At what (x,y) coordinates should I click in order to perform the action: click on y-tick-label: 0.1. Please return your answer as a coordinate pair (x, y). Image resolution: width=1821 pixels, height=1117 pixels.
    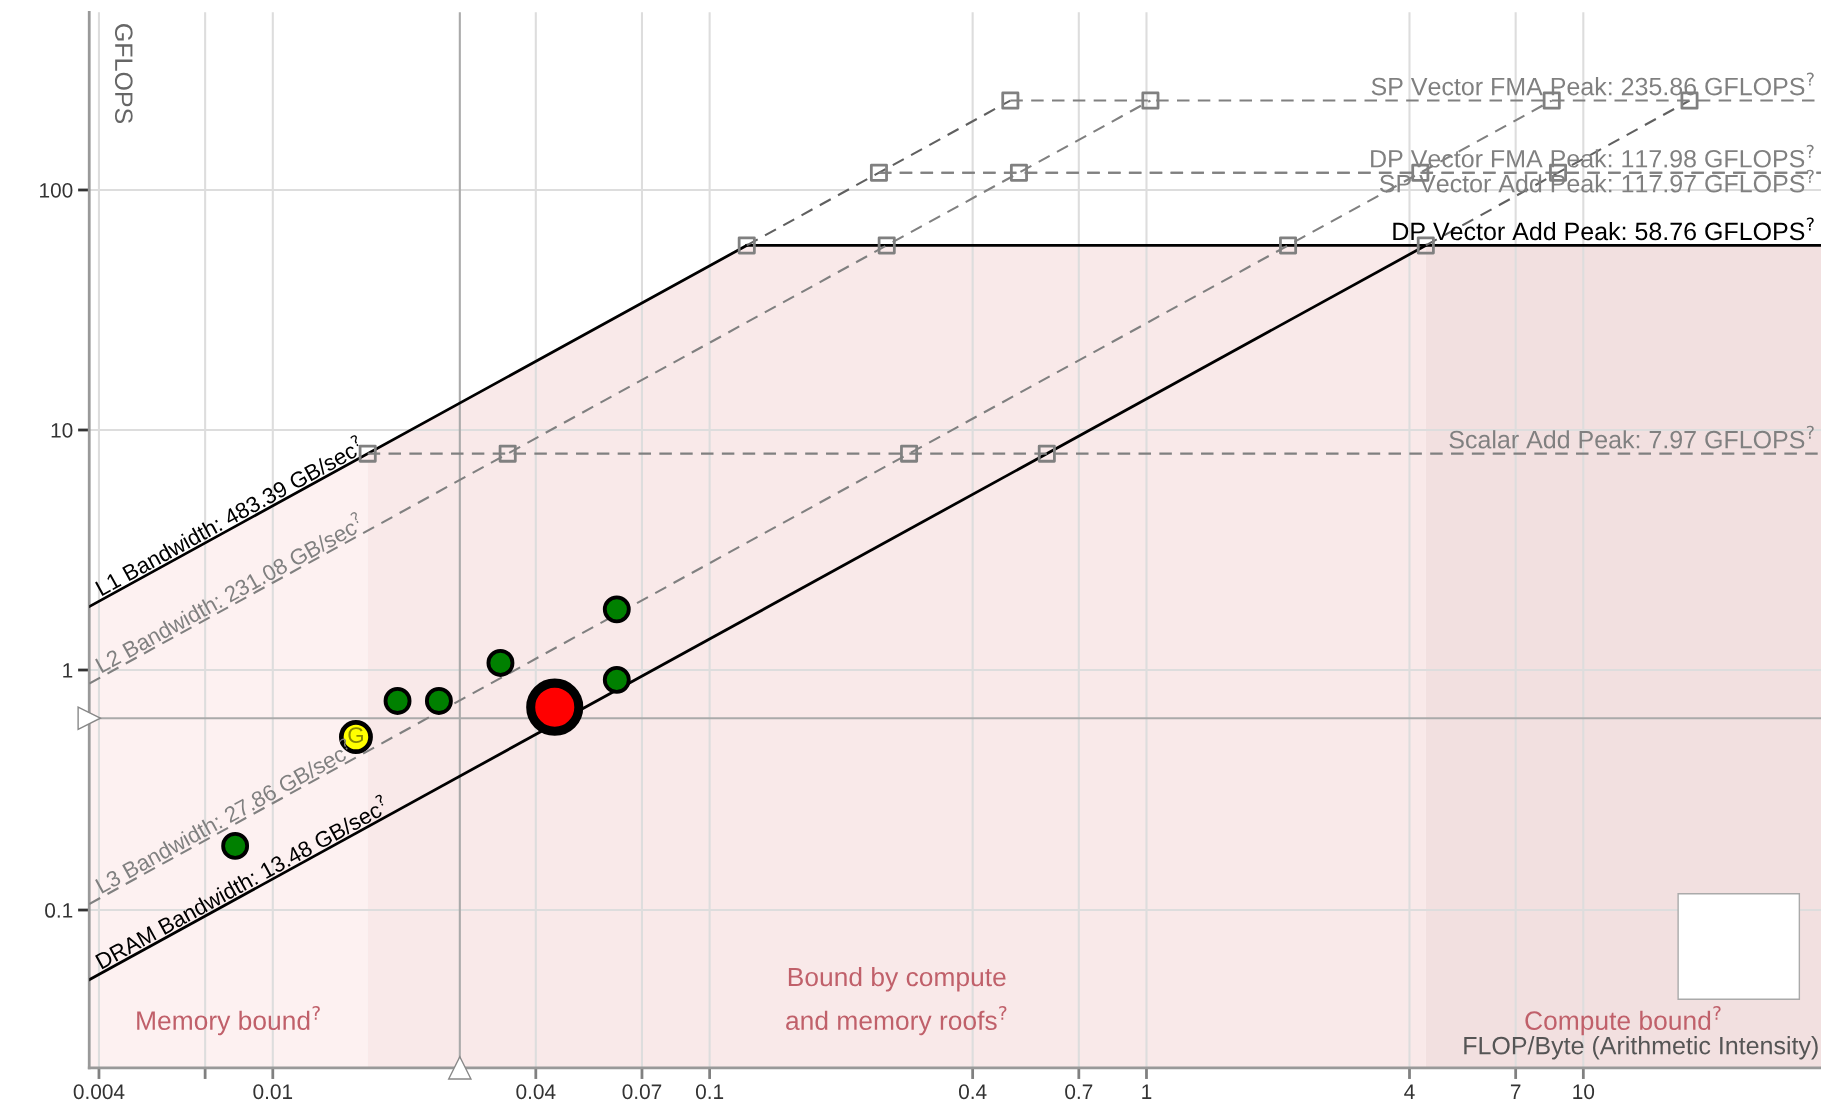
    Looking at the image, I should click on (59, 910).